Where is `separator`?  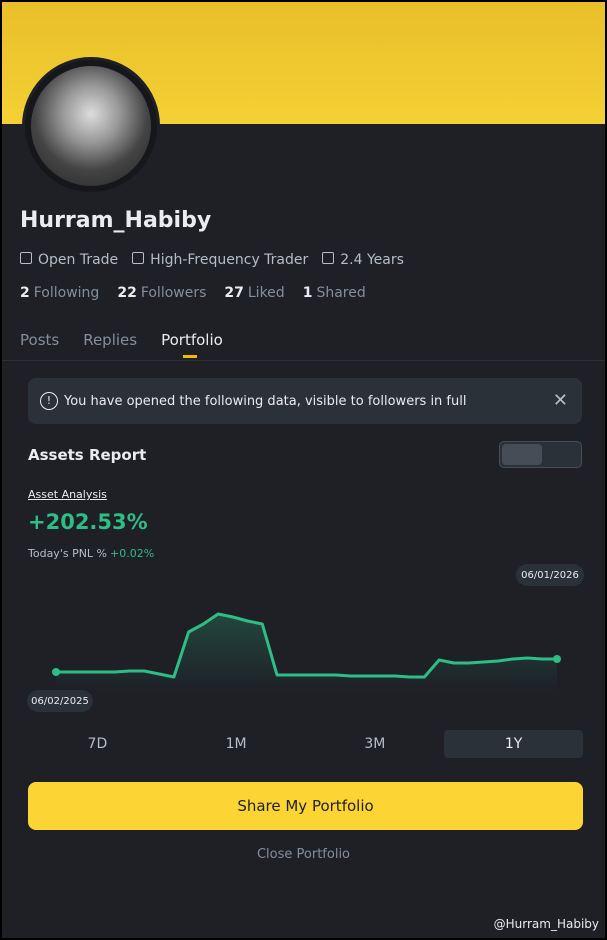 separator is located at coordinates (303, 360).